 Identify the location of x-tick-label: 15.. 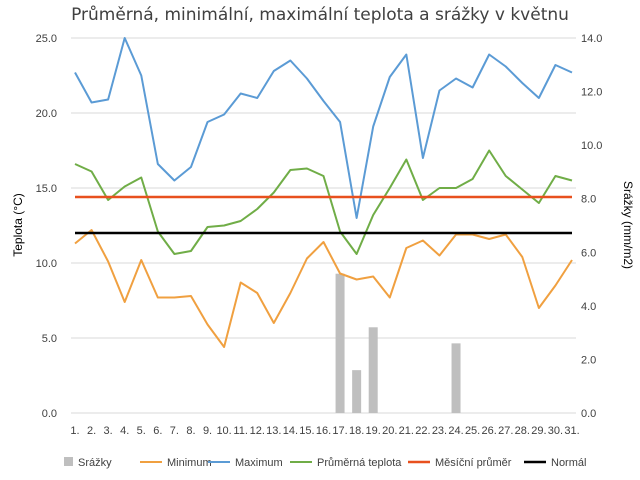
(306, 431).